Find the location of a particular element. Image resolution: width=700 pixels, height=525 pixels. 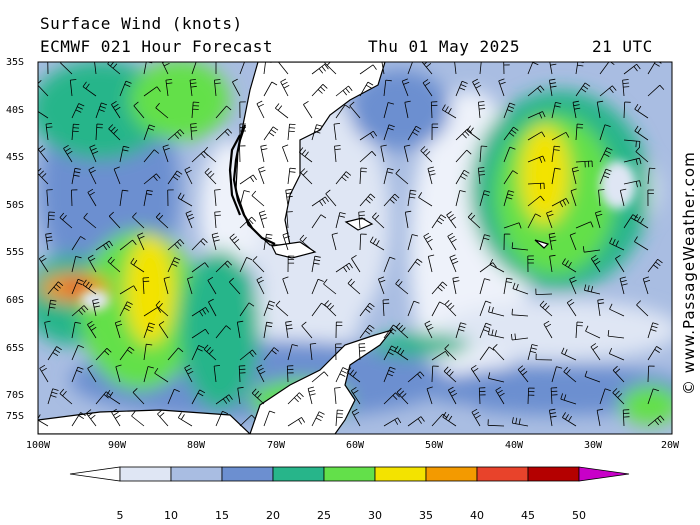

antarctic-peninsula-land is located at coordinates (321, 381).